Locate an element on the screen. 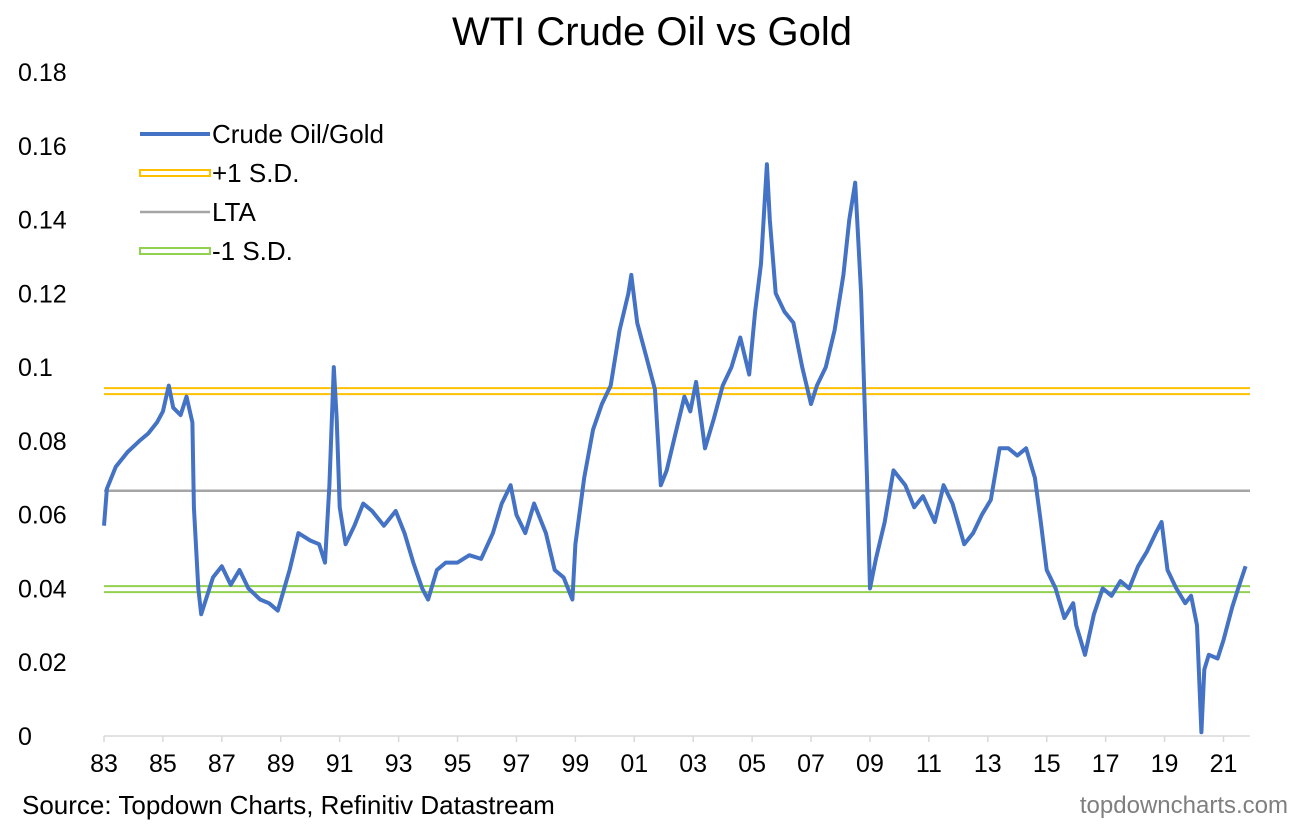 Image resolution: width=1304 pixels, height=834 pixels. legend-item: +1 S.D. is located at coordinates (219, 173).